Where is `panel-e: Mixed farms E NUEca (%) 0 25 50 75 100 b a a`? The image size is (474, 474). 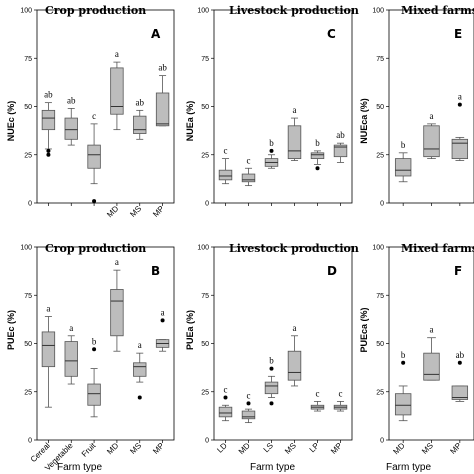 panel-e: Mixed farms E NUEca (%) 0 25 50 75 100 b a a is located at coordinates (416, 106).